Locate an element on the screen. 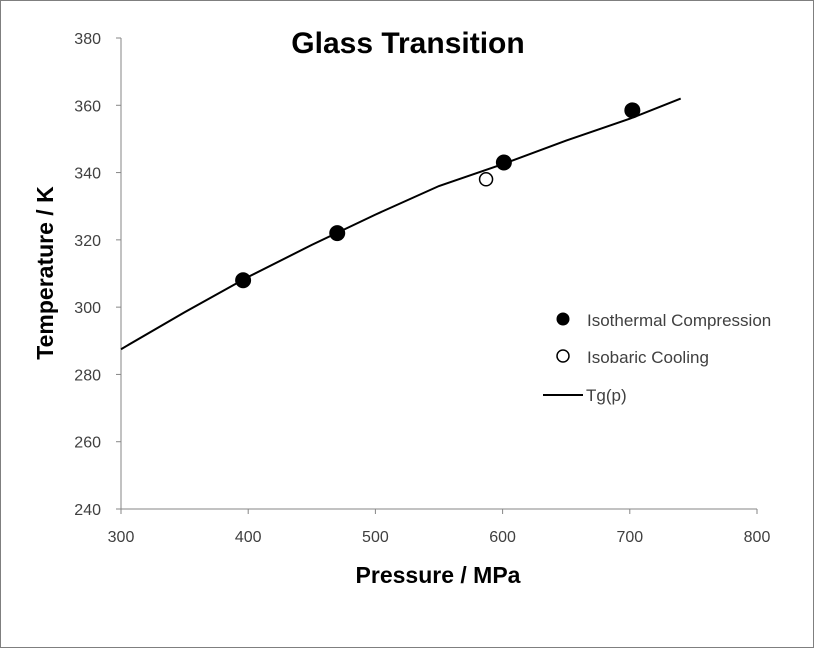 This screenshot has height=649, width=814. x-axis-title: Pressure / MPa is located at coordinates (438, 575).